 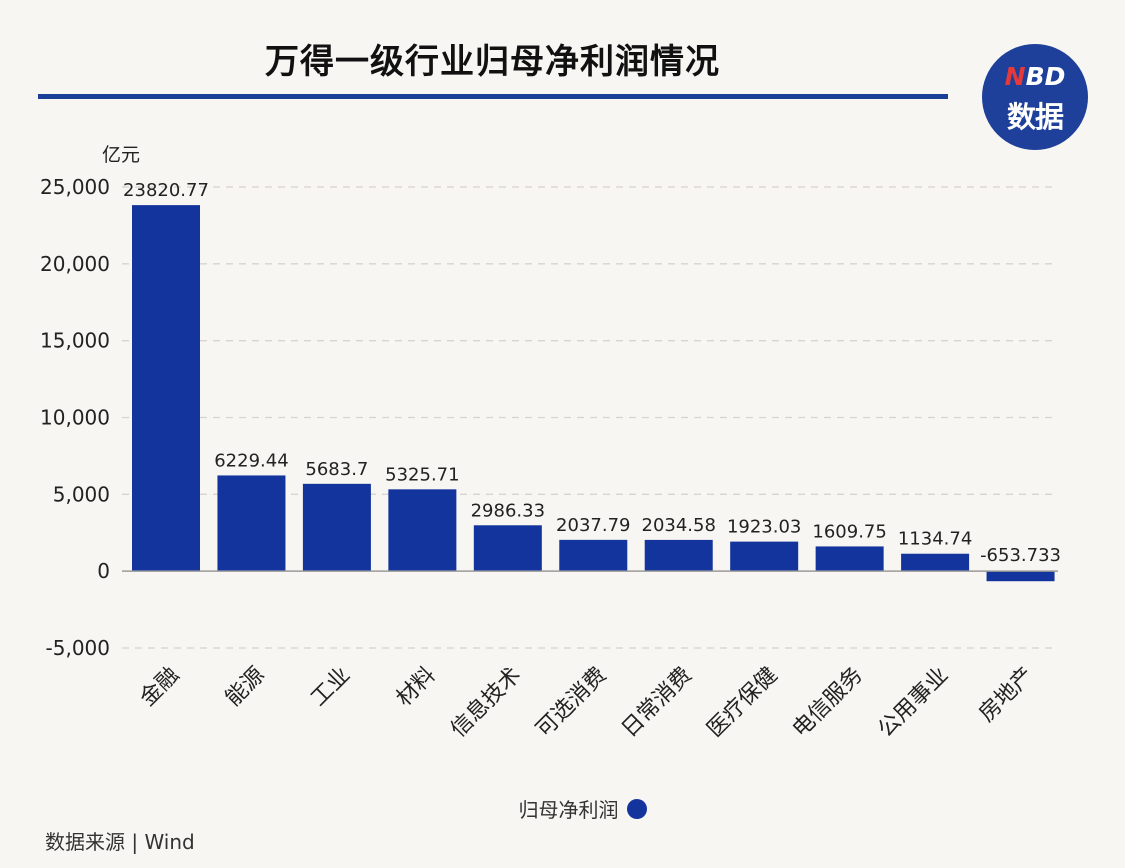 I want to click on x-tick-label: 日常消费, so click(x=657, y=703).